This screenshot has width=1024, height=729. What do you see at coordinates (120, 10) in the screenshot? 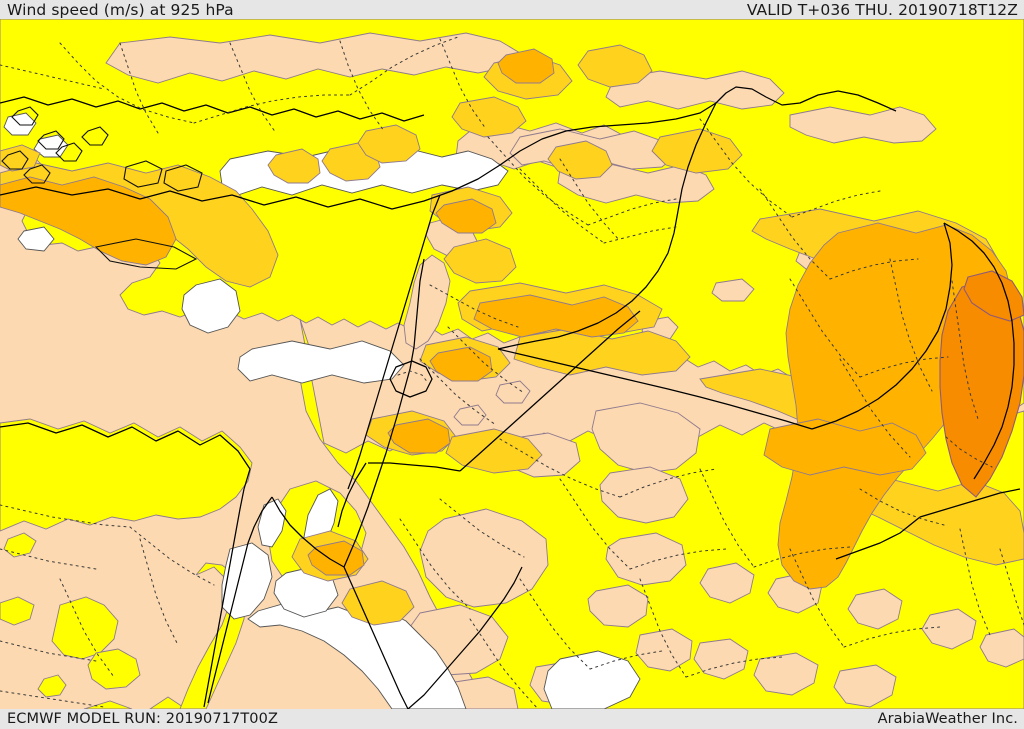
I see `page-title: Wind speed (m/s) at 925 hPa` at bounding box center [120, 10].